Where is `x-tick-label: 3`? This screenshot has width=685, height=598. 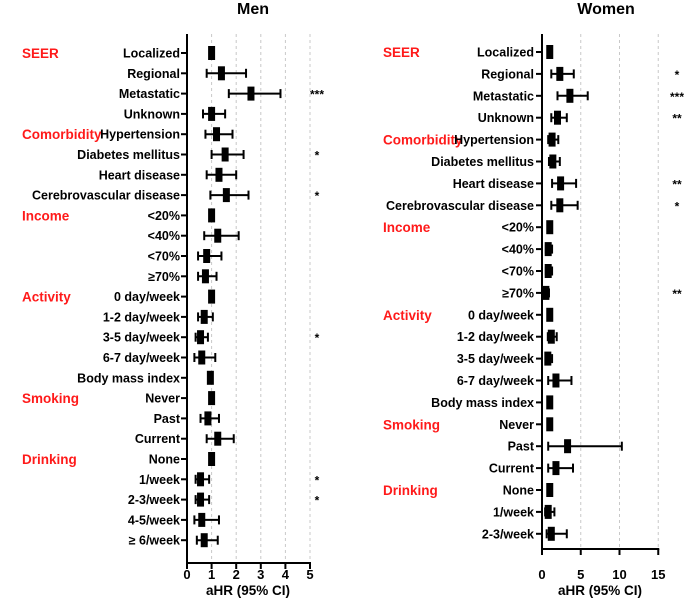 x-tick-label: 3 is located at coordinates (260, 574).